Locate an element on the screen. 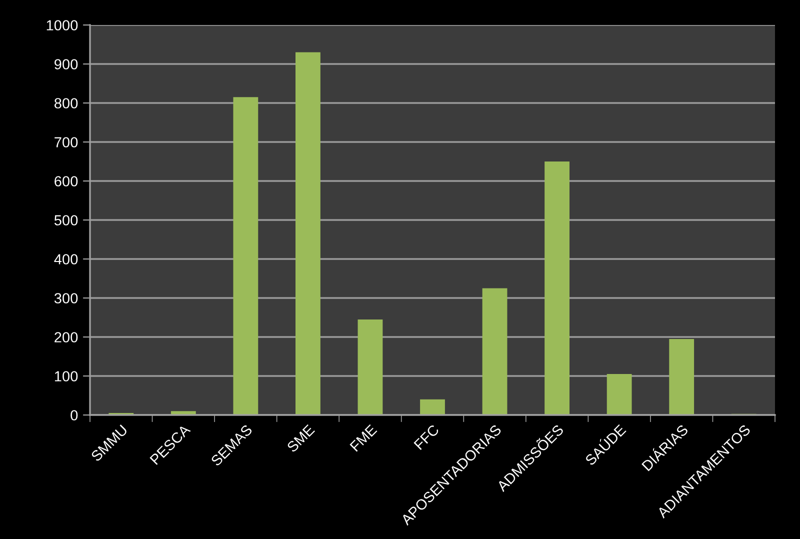 This screenshot has width=800, height=539. y-tick-label: 700 is located at coordinates (66, 142).